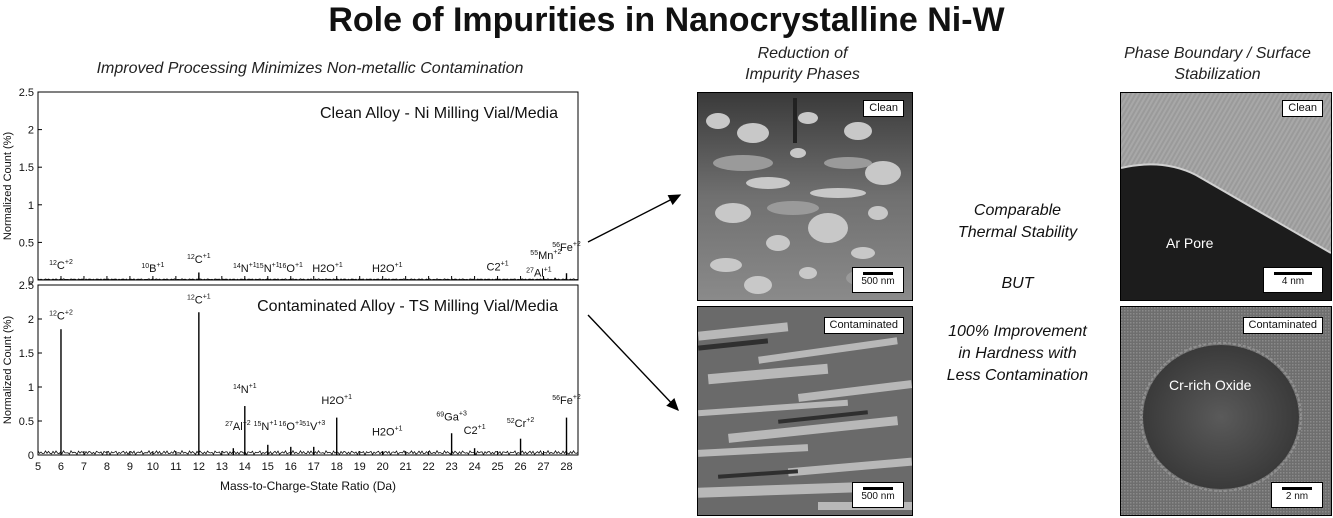 This screenshot has width=1333, height=518. Describe the element at coordinates (566, 467) in the screenshot. I see `x-tick-label: 28` at that location.